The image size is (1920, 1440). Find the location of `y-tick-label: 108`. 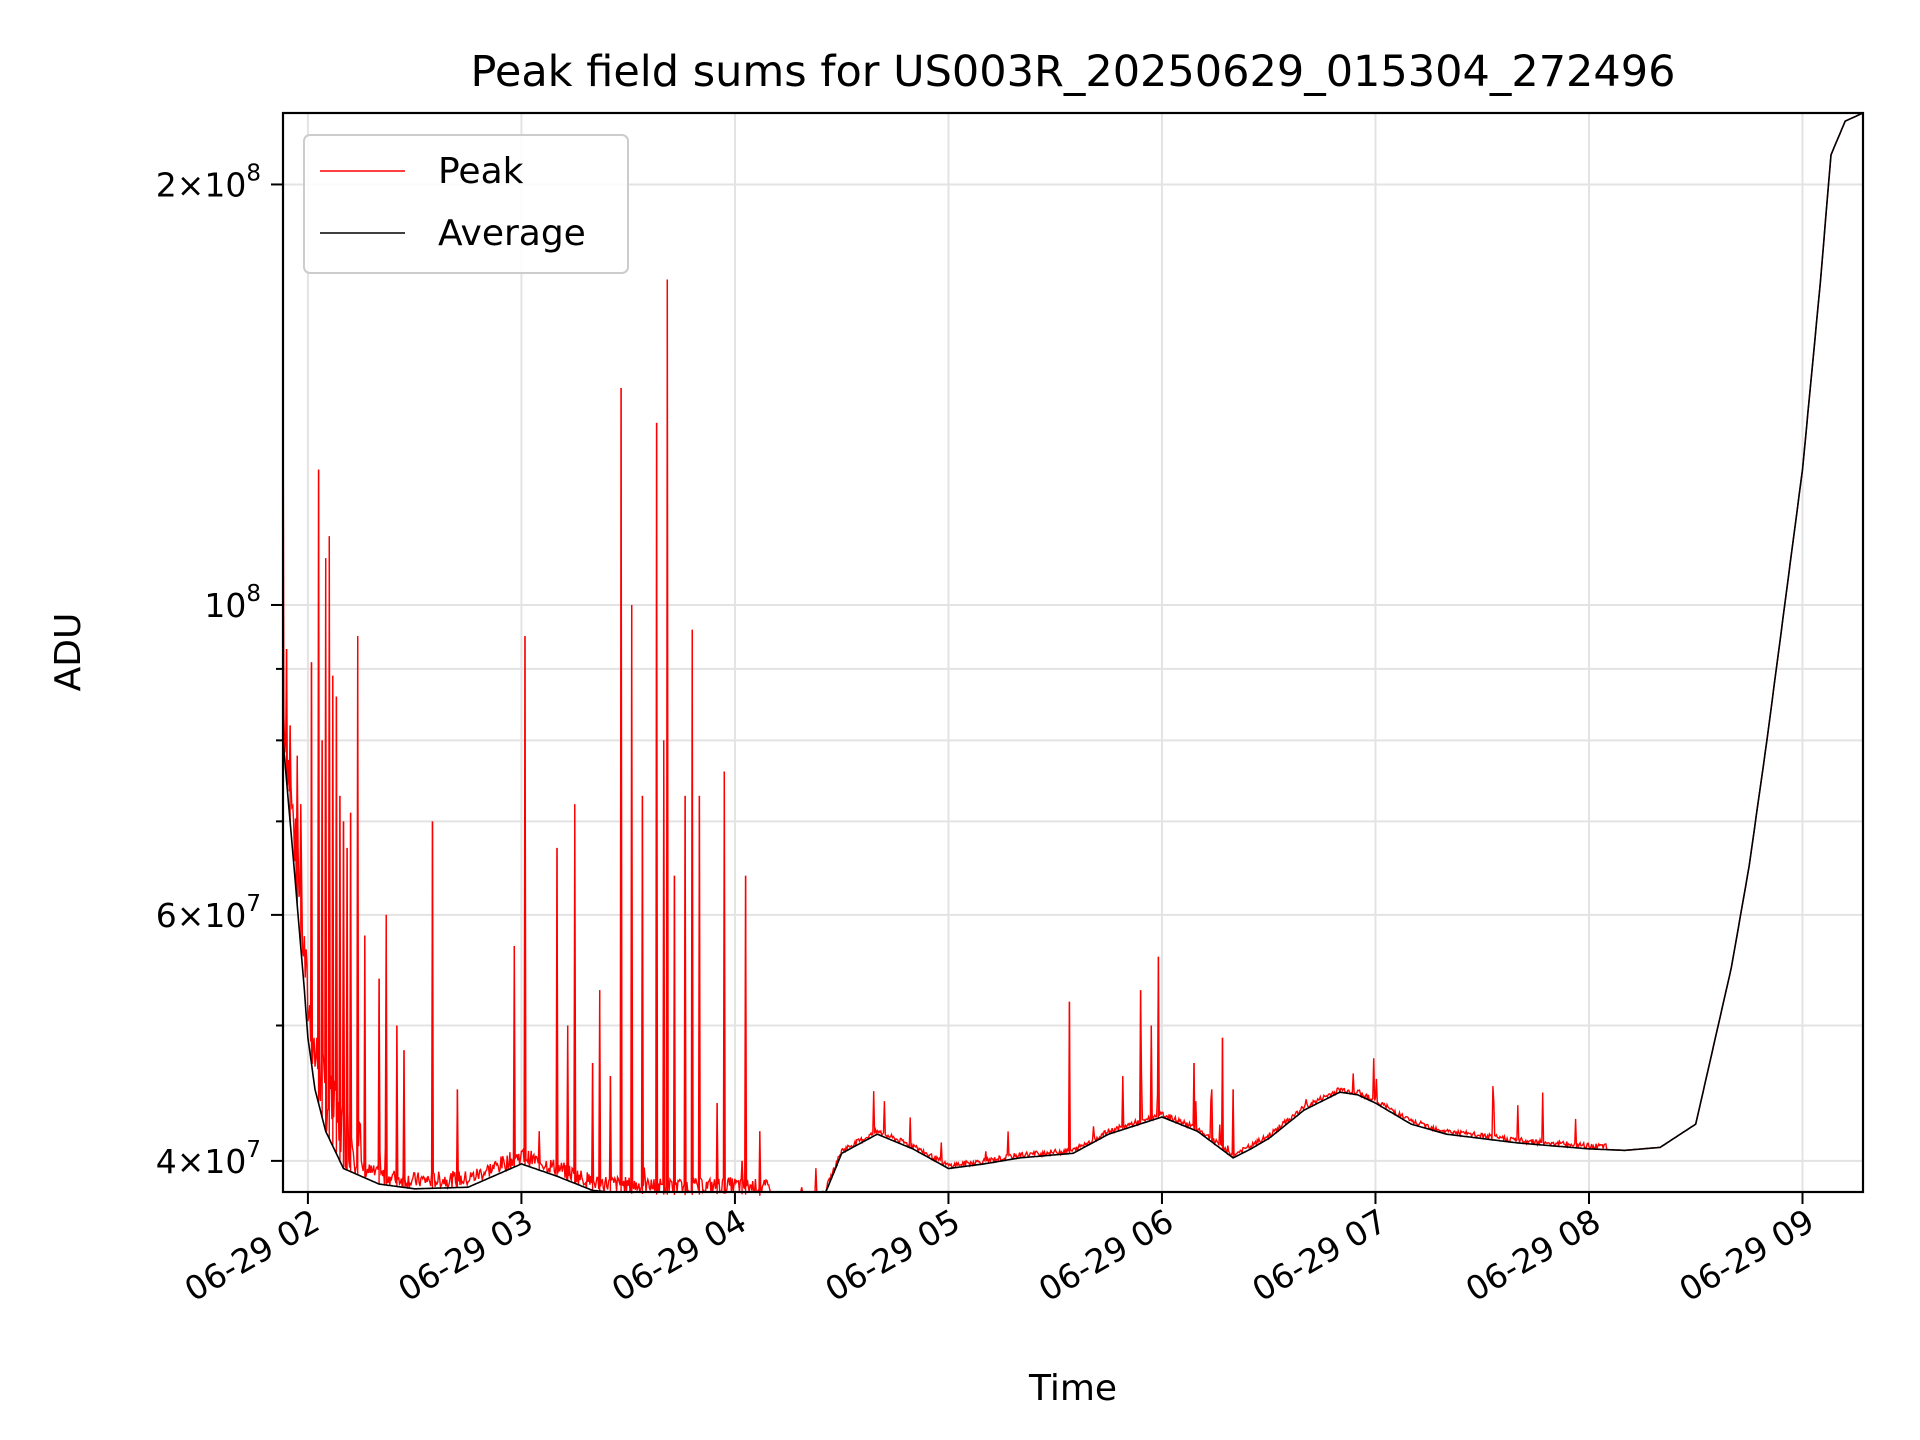

y-tick-label: 108 is located at coordinates (232, 603).